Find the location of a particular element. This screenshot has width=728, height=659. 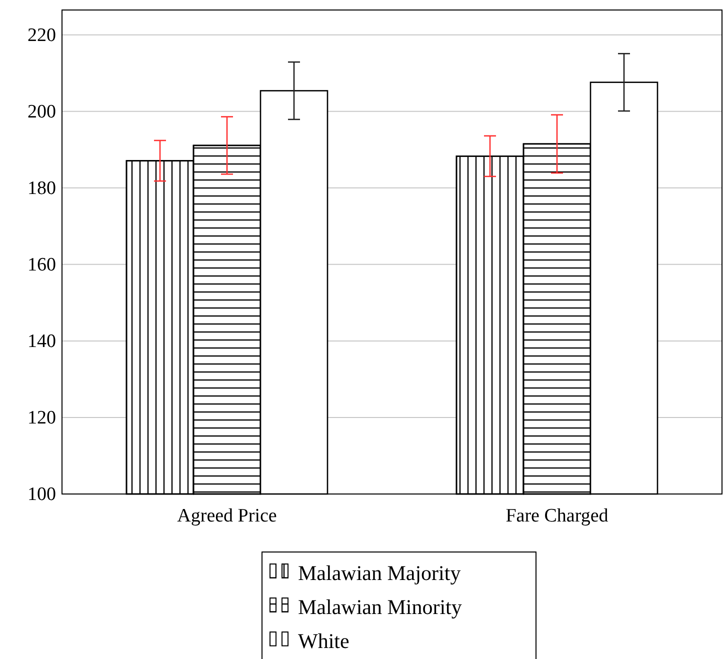

legend-label: White is located at coordinates (324, 641).